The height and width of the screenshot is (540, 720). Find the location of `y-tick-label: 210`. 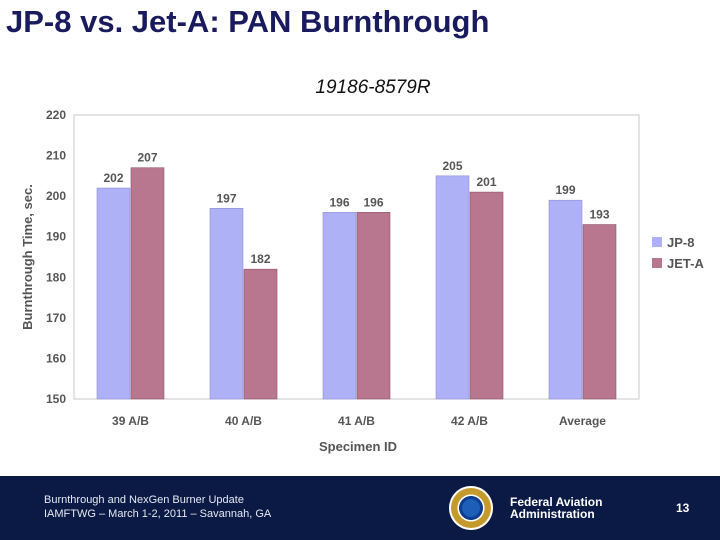

y-tick-label: 210 is located at coordinates (56, 156).